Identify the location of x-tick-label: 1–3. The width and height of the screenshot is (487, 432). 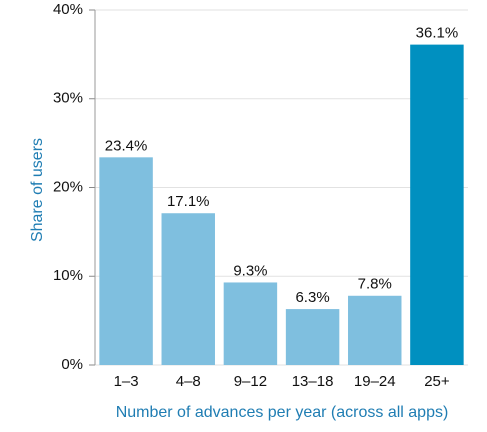
(126, 381).